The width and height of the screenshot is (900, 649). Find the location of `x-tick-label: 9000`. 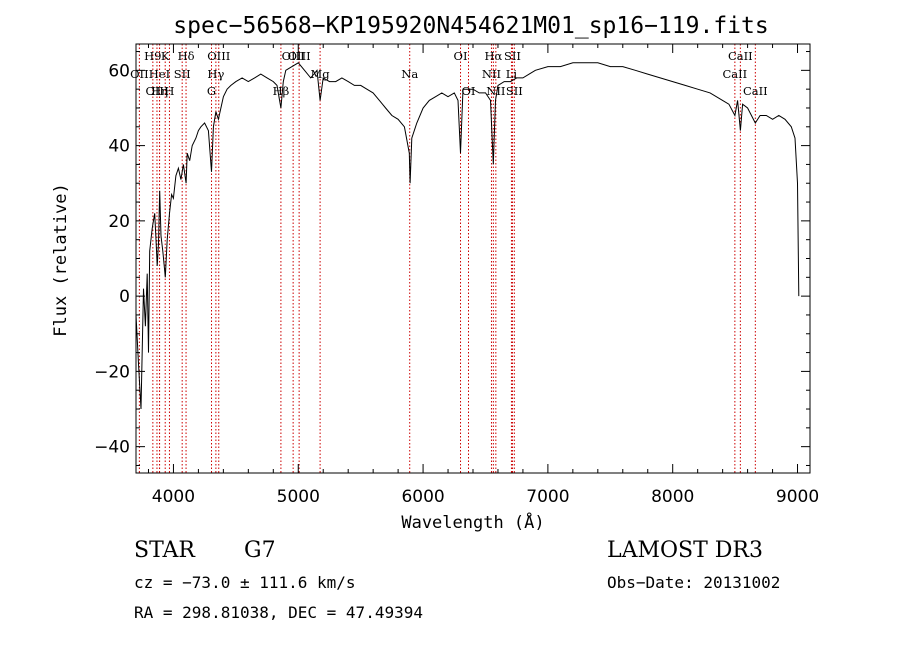

x-tick-label: 9000 is located at coordinates (797, 497).